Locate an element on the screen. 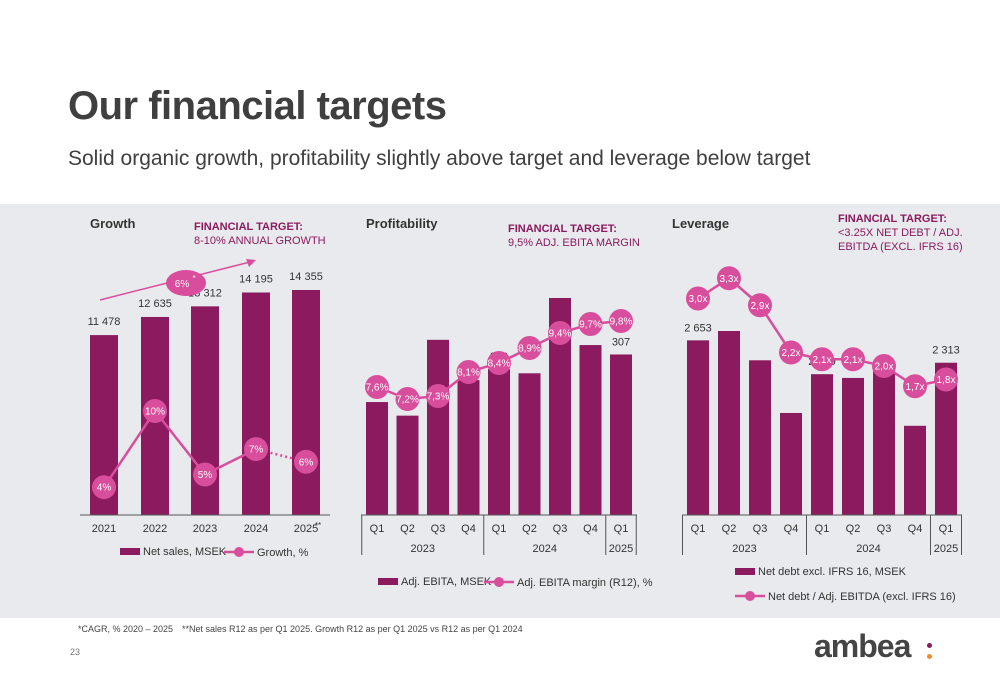 This screenshot has width=1000, height=685. profitability-rate-label: 9,7% is located at coordinates (590, 325).